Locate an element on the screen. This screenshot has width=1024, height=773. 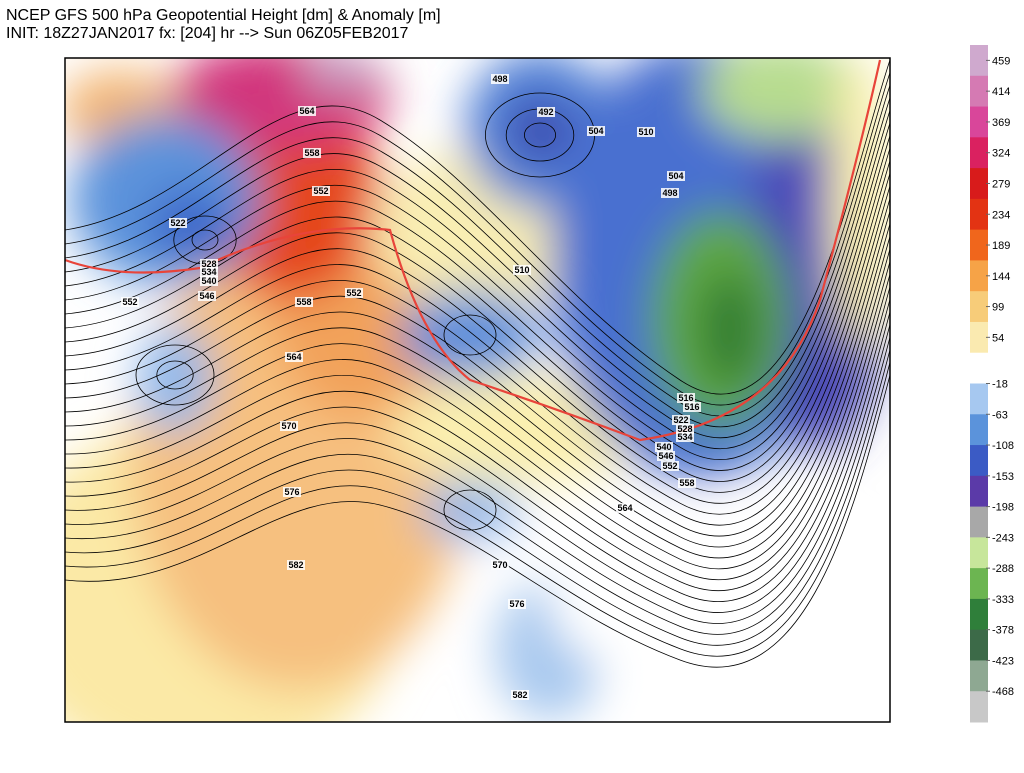
contour-label: 564 is located at coordinates (293, 357).